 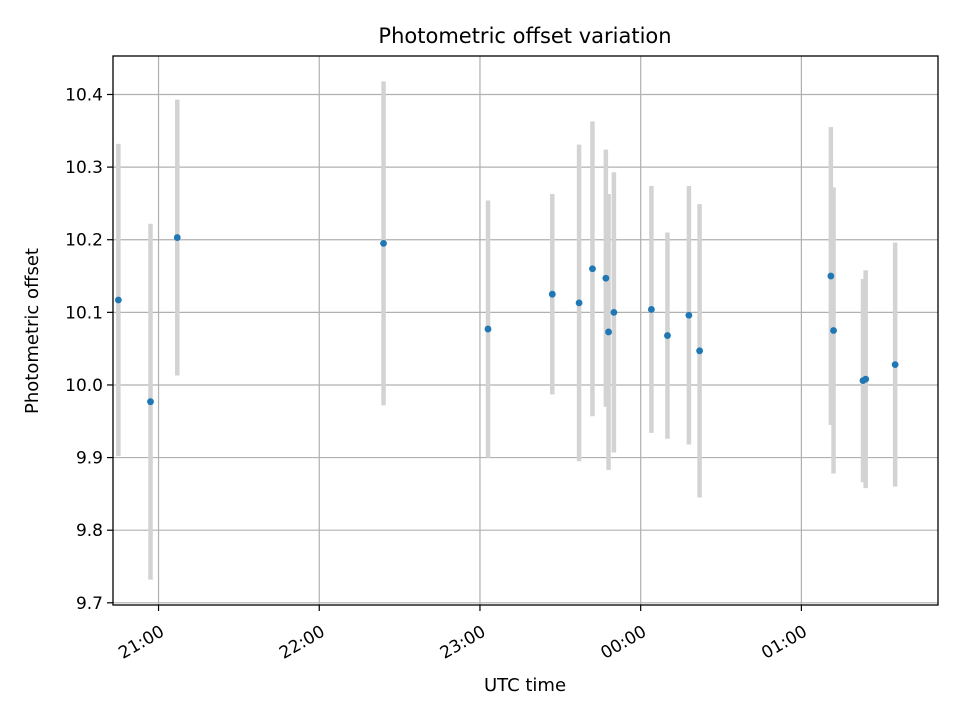 I want to click on y-tick-label: 9.8, so click(x=89, y=531).